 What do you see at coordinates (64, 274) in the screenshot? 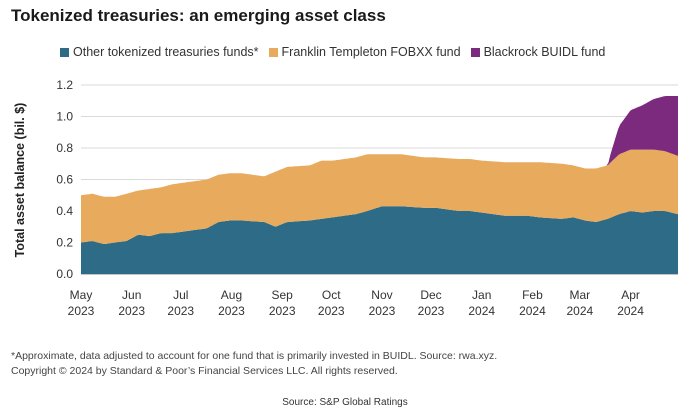
I see `y-tick-label: 0.0` at bounding box center [64, 274].